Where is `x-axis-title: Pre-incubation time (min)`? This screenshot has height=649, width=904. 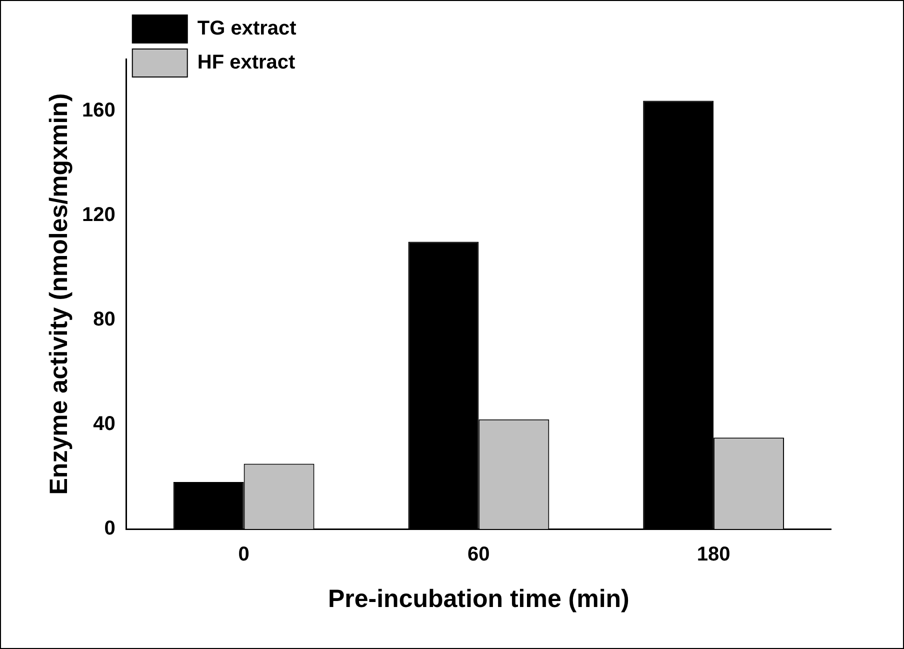 x-axis-title: Pre-incubation time (min) is located at coordinates (479, 598).